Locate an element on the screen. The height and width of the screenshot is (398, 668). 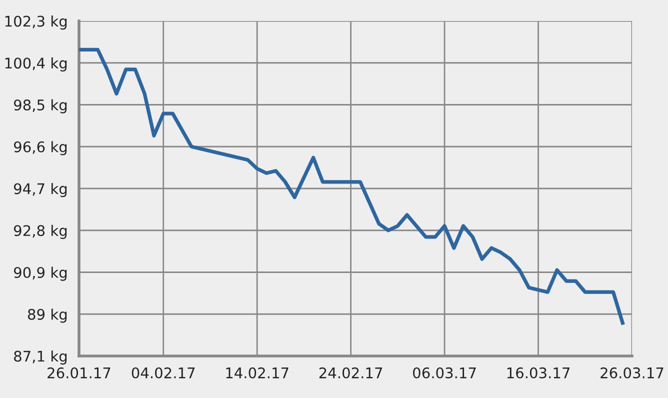
y-tick-label: 90,9 kg is located at coordinates (40, 273).